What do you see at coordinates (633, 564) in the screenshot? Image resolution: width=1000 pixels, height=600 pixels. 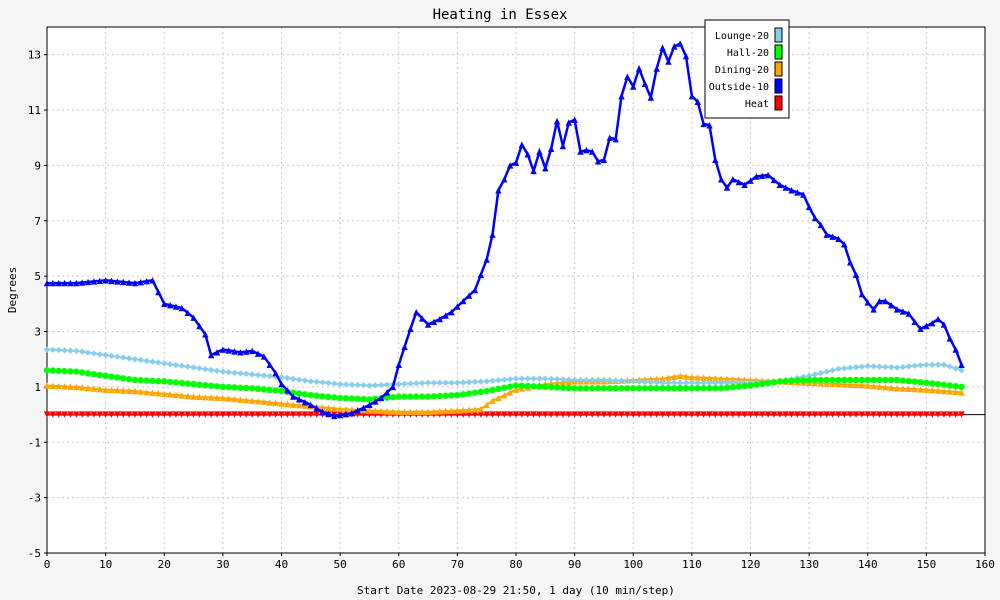 I see `x-tick-label: 100` at bounding box center [633, 564].